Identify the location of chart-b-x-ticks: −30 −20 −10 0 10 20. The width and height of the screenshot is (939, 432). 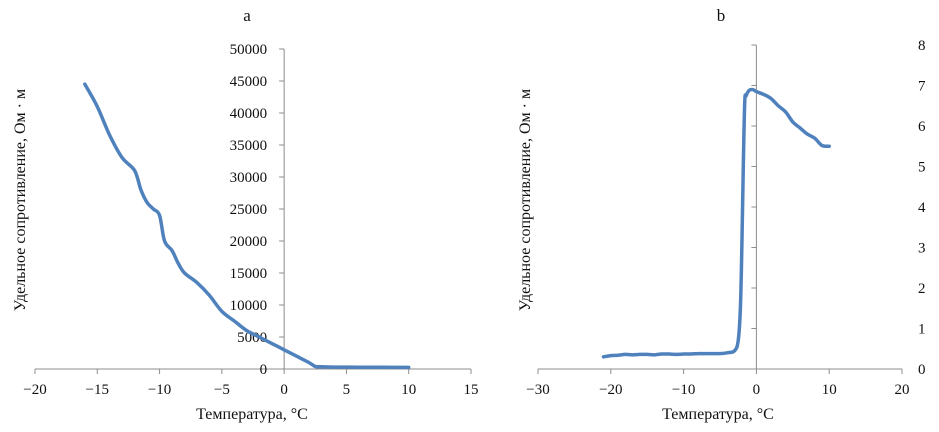
(718, 383).